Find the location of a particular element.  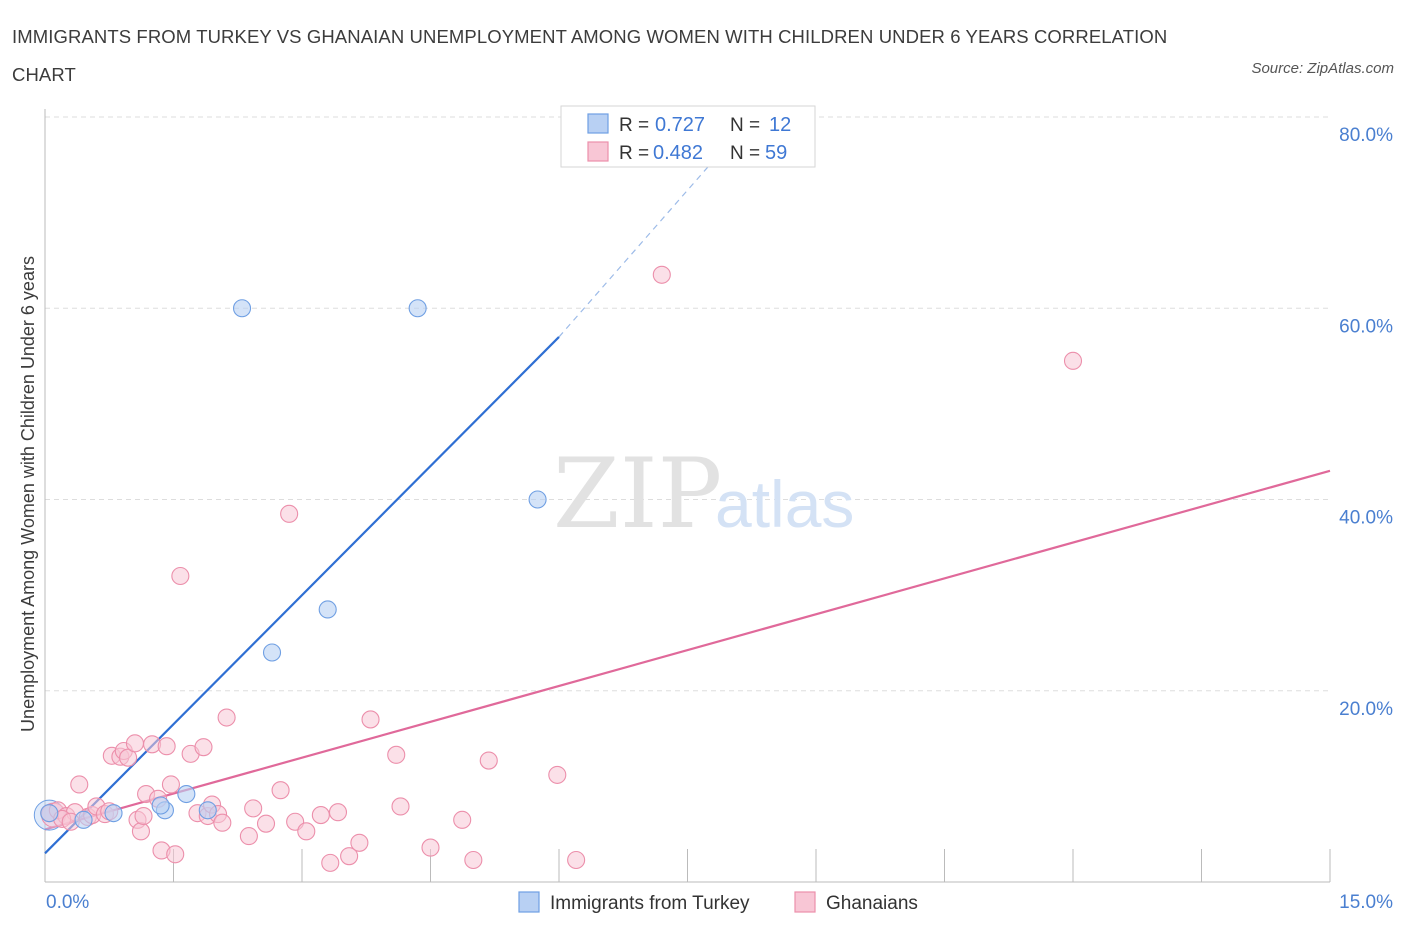

legend-r-label-pink: R = is located at coordinates (634, 153).